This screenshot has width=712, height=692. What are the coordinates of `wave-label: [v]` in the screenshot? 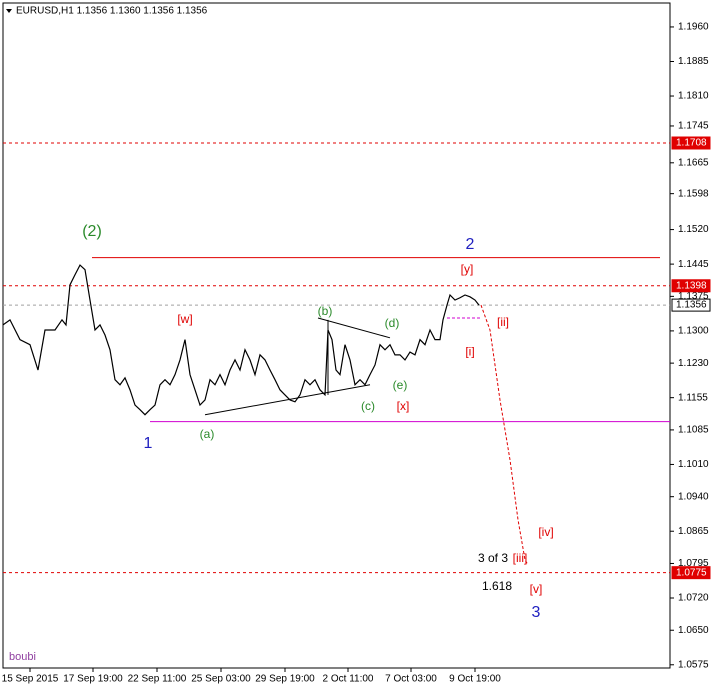 It's located at (536, 589).